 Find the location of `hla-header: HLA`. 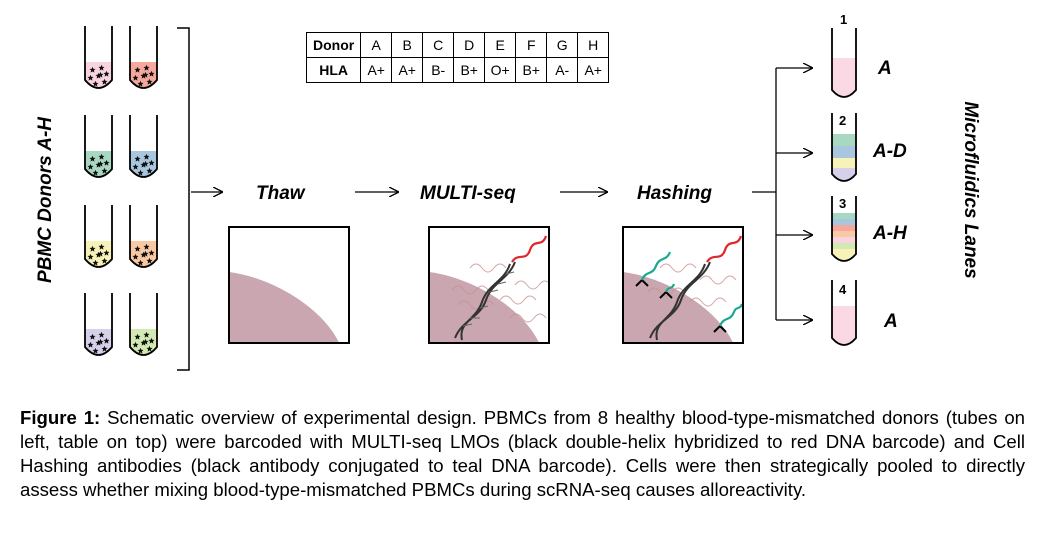

hla-header: HLA is located at coordinates (333, 70).